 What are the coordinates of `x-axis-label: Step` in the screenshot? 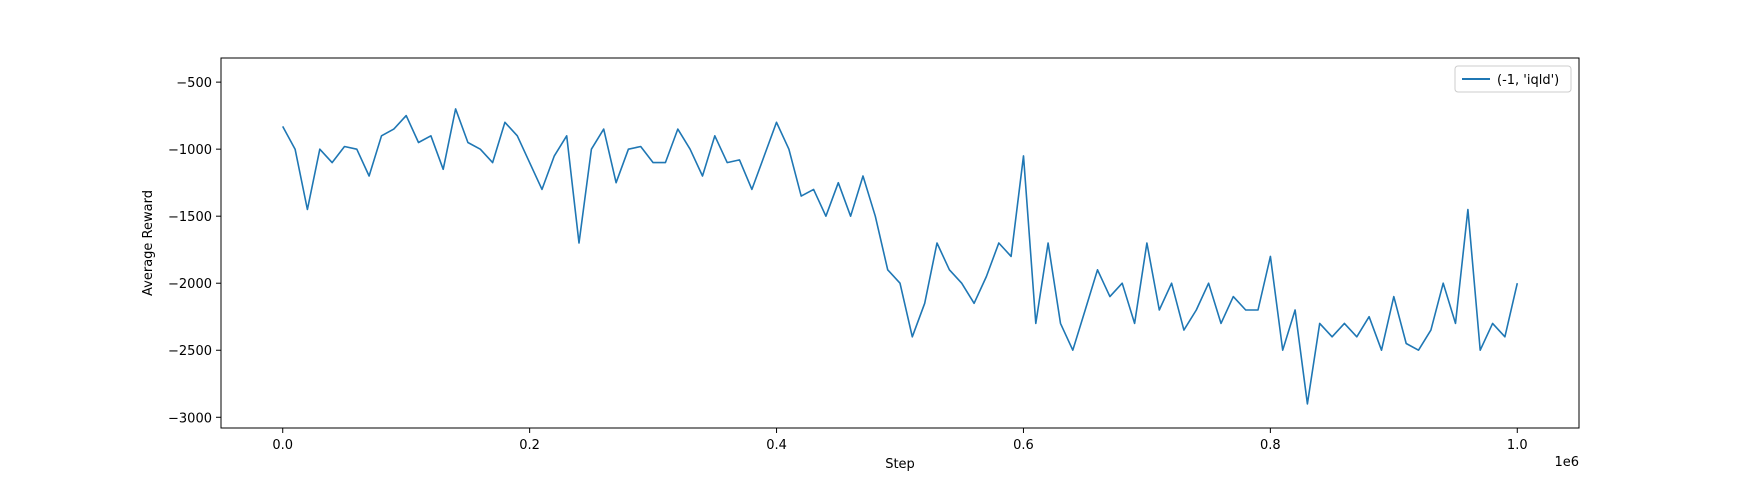 It's located at (900, 464).